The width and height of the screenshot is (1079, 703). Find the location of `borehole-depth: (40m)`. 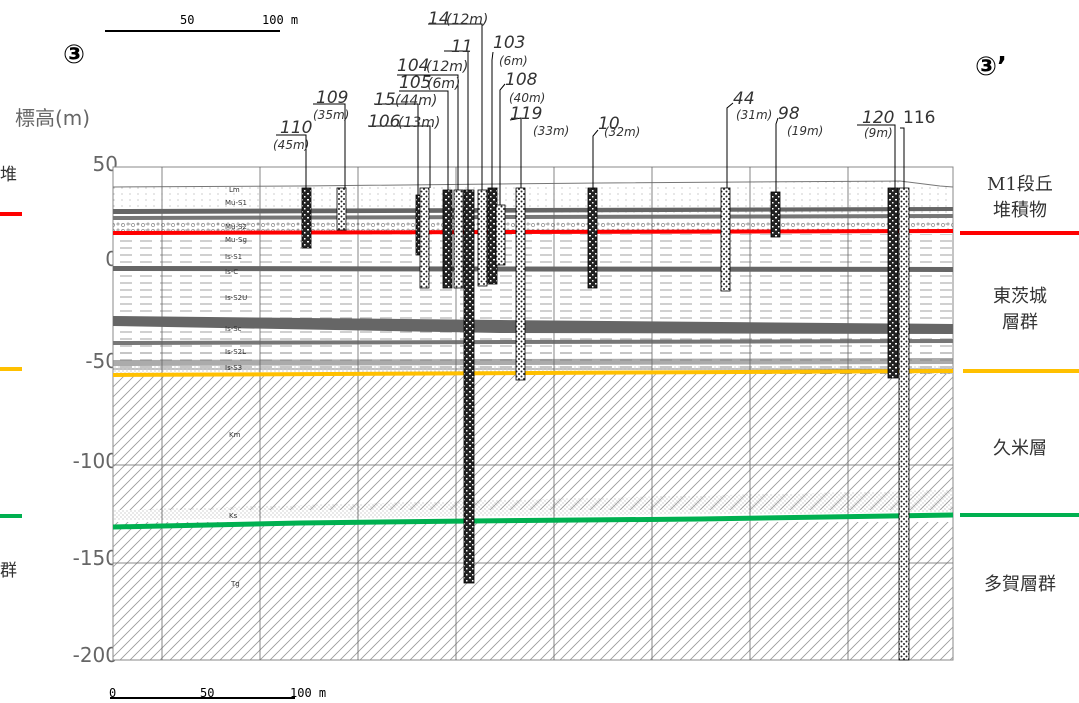

borehole-depth: (40m) is located at coordinates (527, 98).